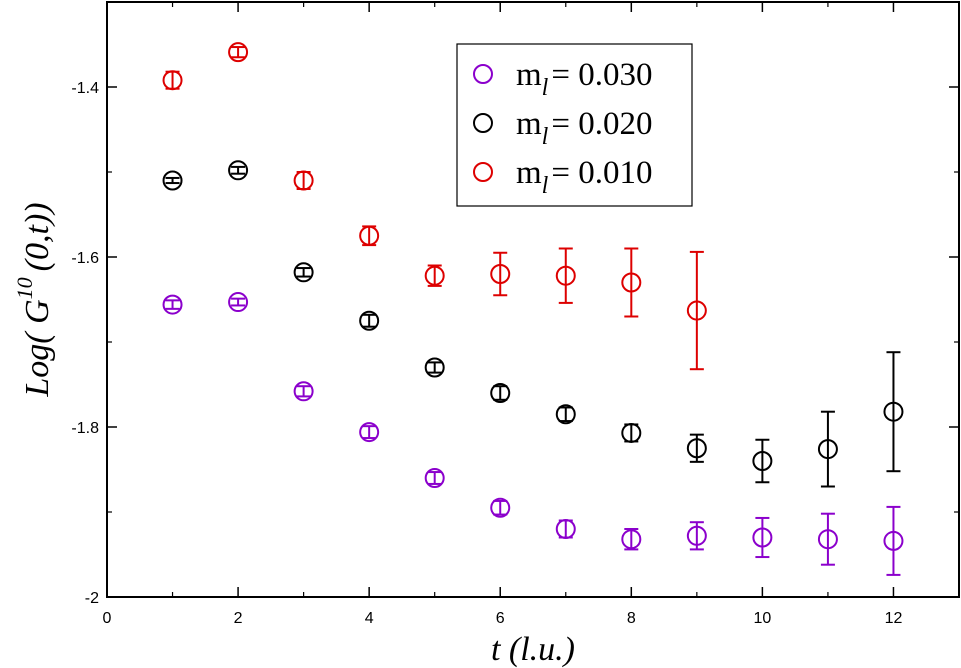  What do you see at coordinates (85, 88) in the screenshot?
I see `y-tick-label: -1.4` at bounding box center [85, 88].